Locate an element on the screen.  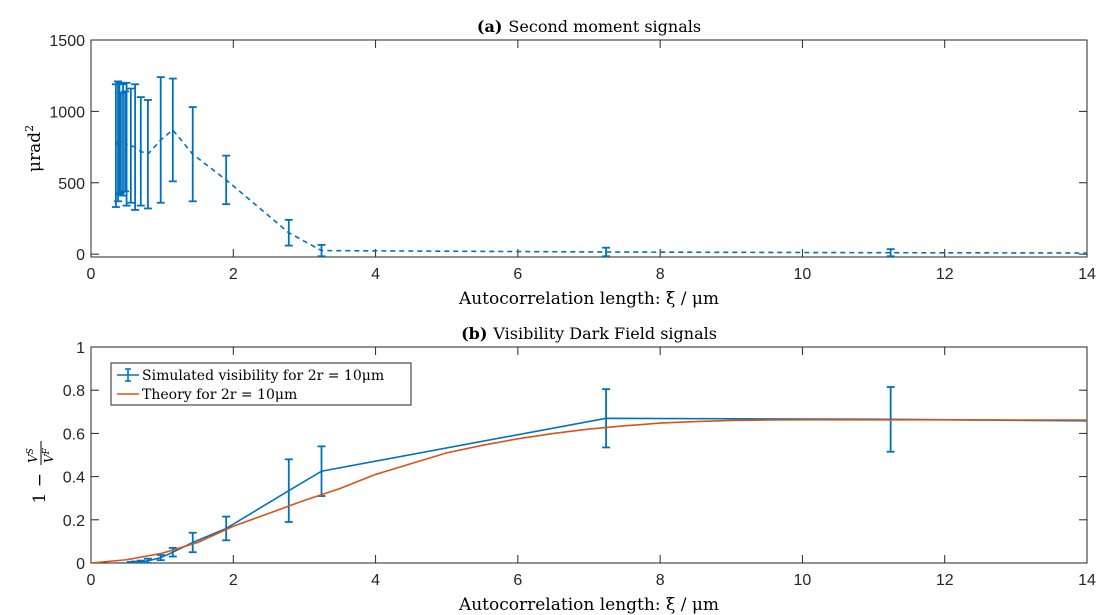
y-axis-label-sup: 2 is located at coordinates (29, 128).